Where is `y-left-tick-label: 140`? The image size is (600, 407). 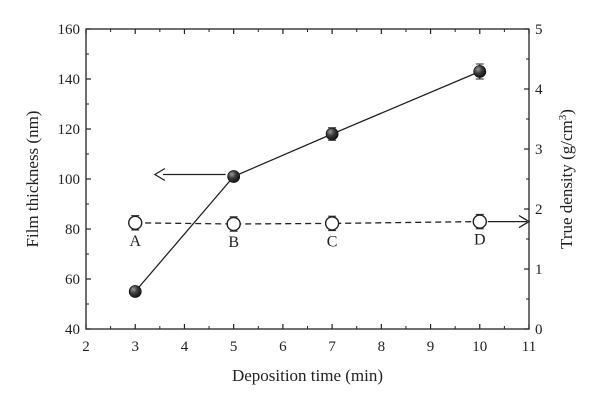
y-left-tick-label: 140 is located at coordinates (69, 80).